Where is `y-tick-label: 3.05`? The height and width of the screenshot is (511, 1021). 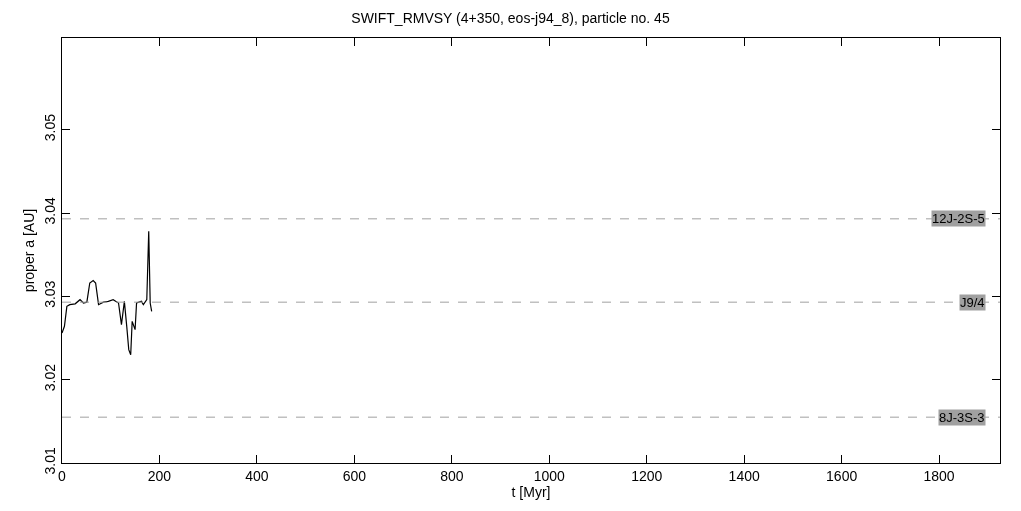 y-tick-label: 3.05 is located at coordinates (50, 127).